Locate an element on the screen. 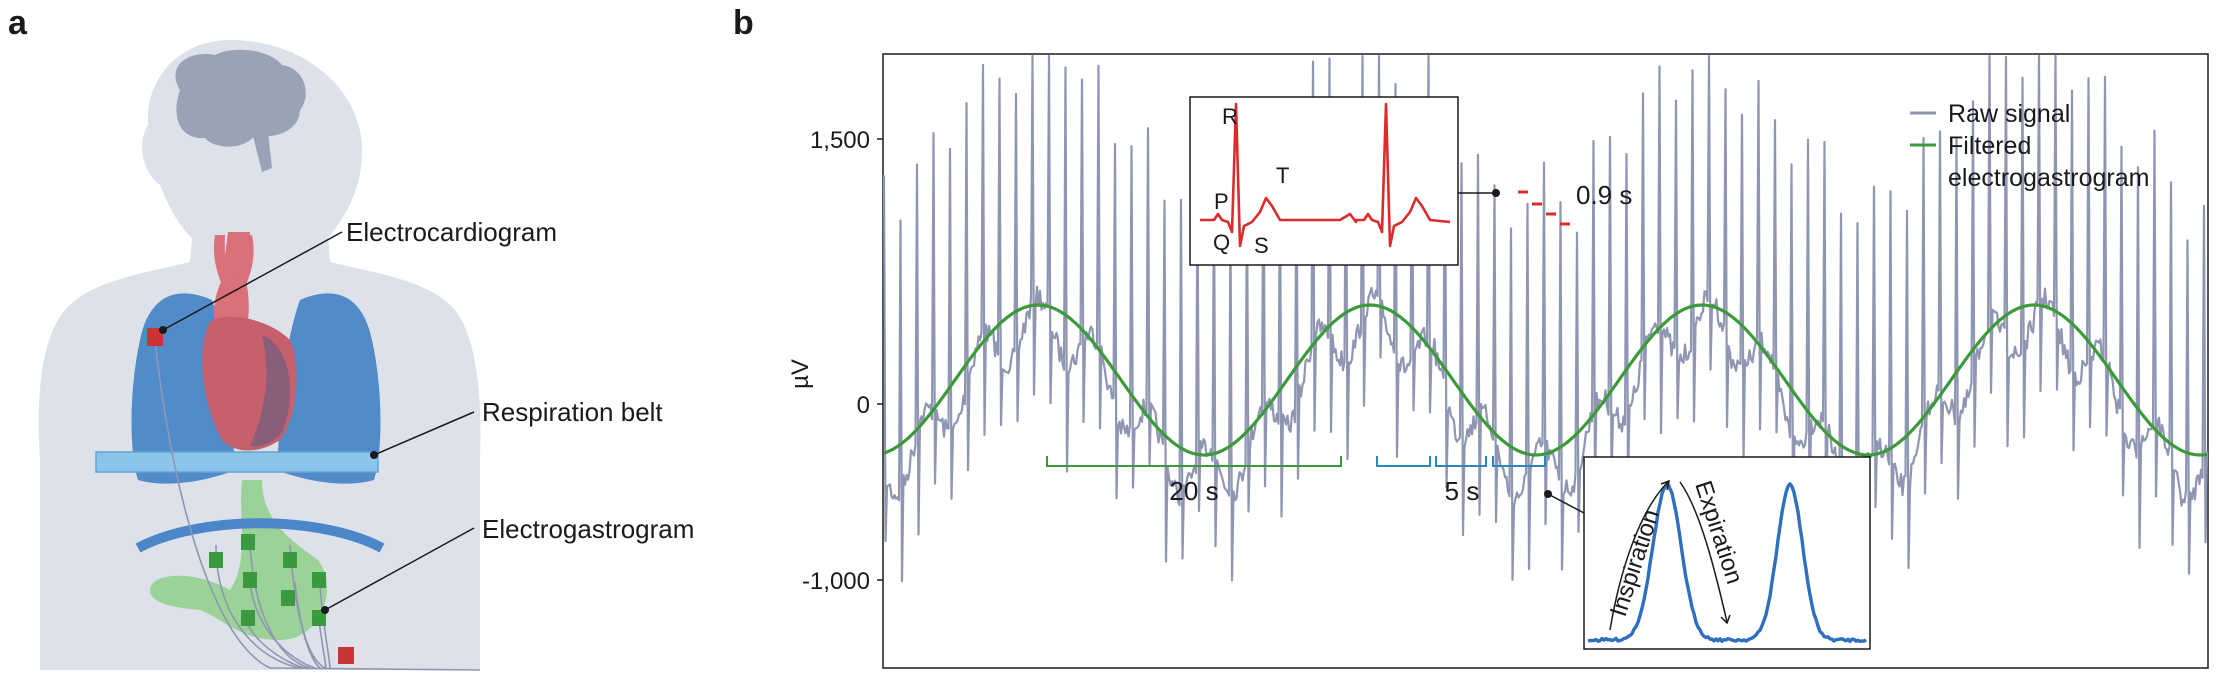 The width and height of the screenshot is (2218, 692). respiration-inset: Inspiration Expiration is located at coordinates (1707, 553).